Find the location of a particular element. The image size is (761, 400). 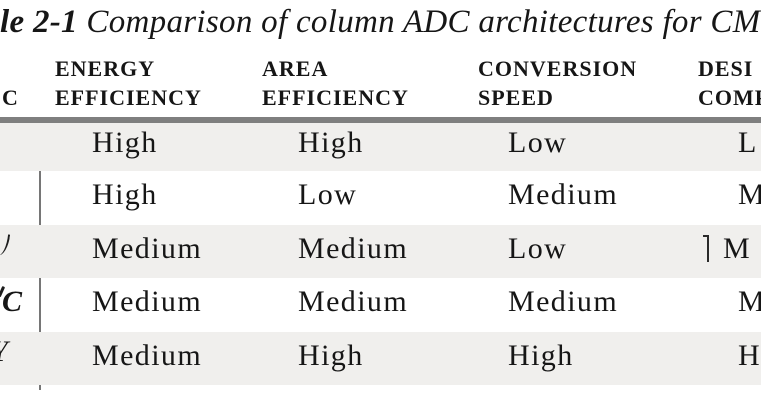

table-row: Medium Medium Low M is located at coordinates (380, 251).